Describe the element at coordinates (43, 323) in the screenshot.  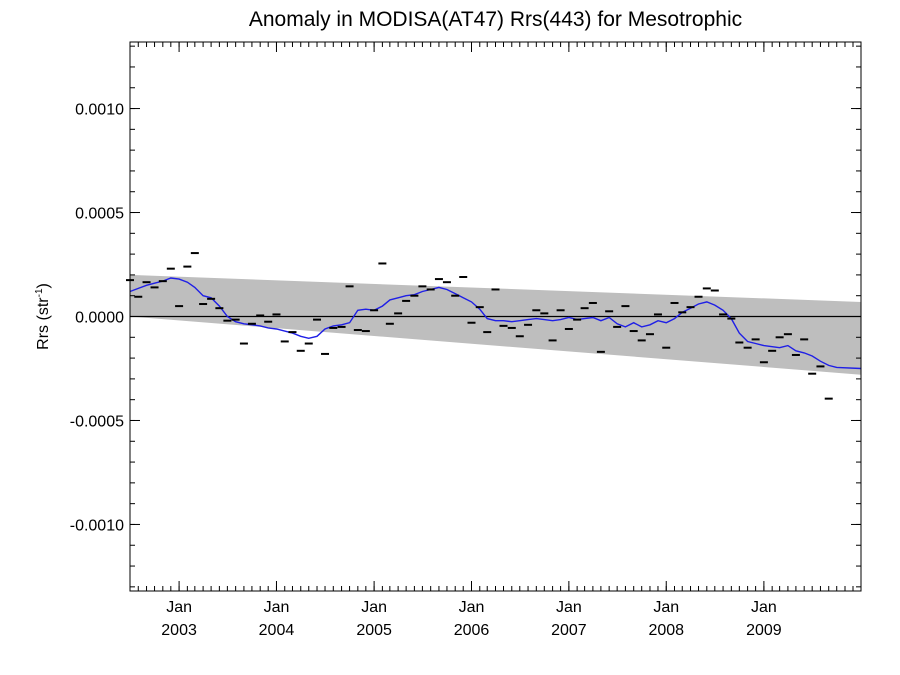
I see `y-axis-label-main: Rrs (str` at that location.